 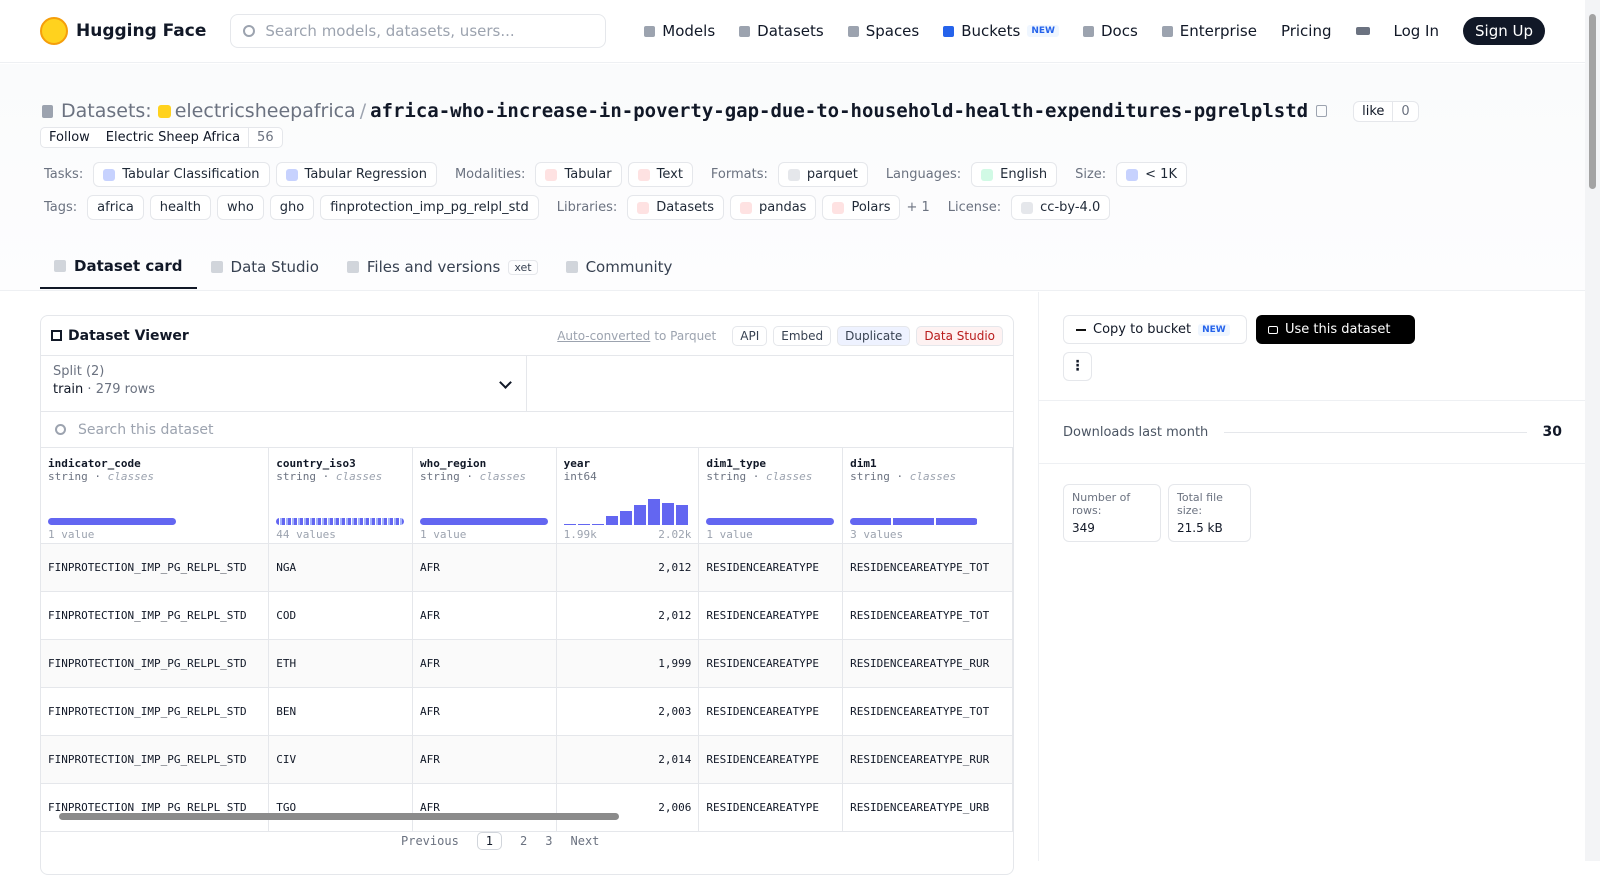 I want to click on auto-converted: Auto-converted to Parquet, so click(x=636, y=336).